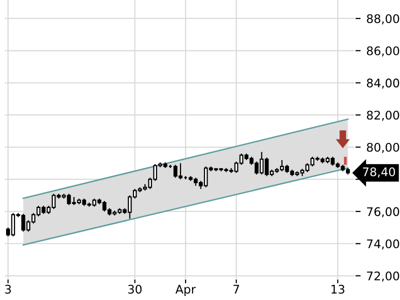 Image resolution: width=400 pixels, height=300 pixels. I want to click on x-tick-label: 13, so click(338, 289).